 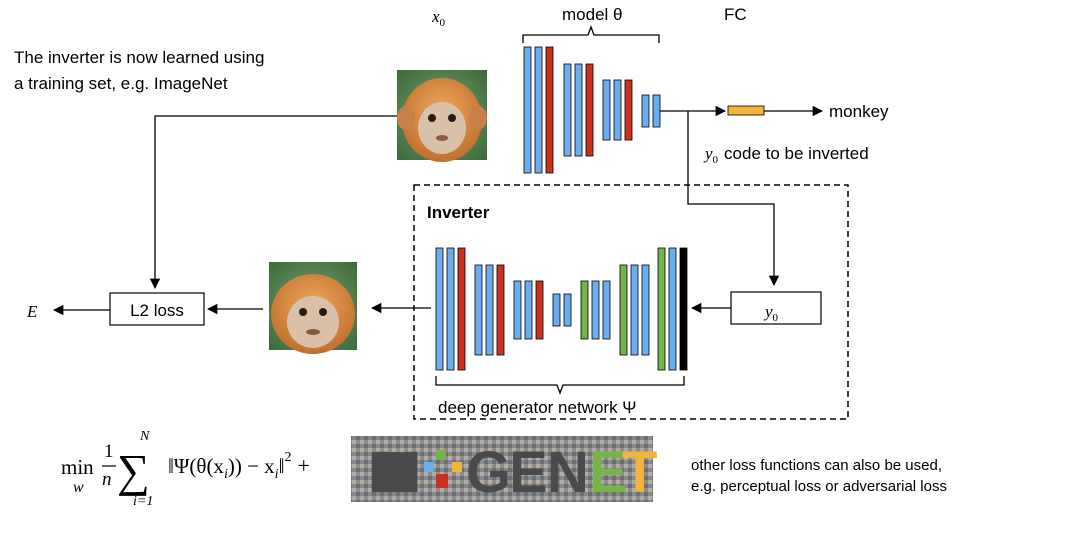 I want to click on svg-text: T, so click(x=639, y=472).